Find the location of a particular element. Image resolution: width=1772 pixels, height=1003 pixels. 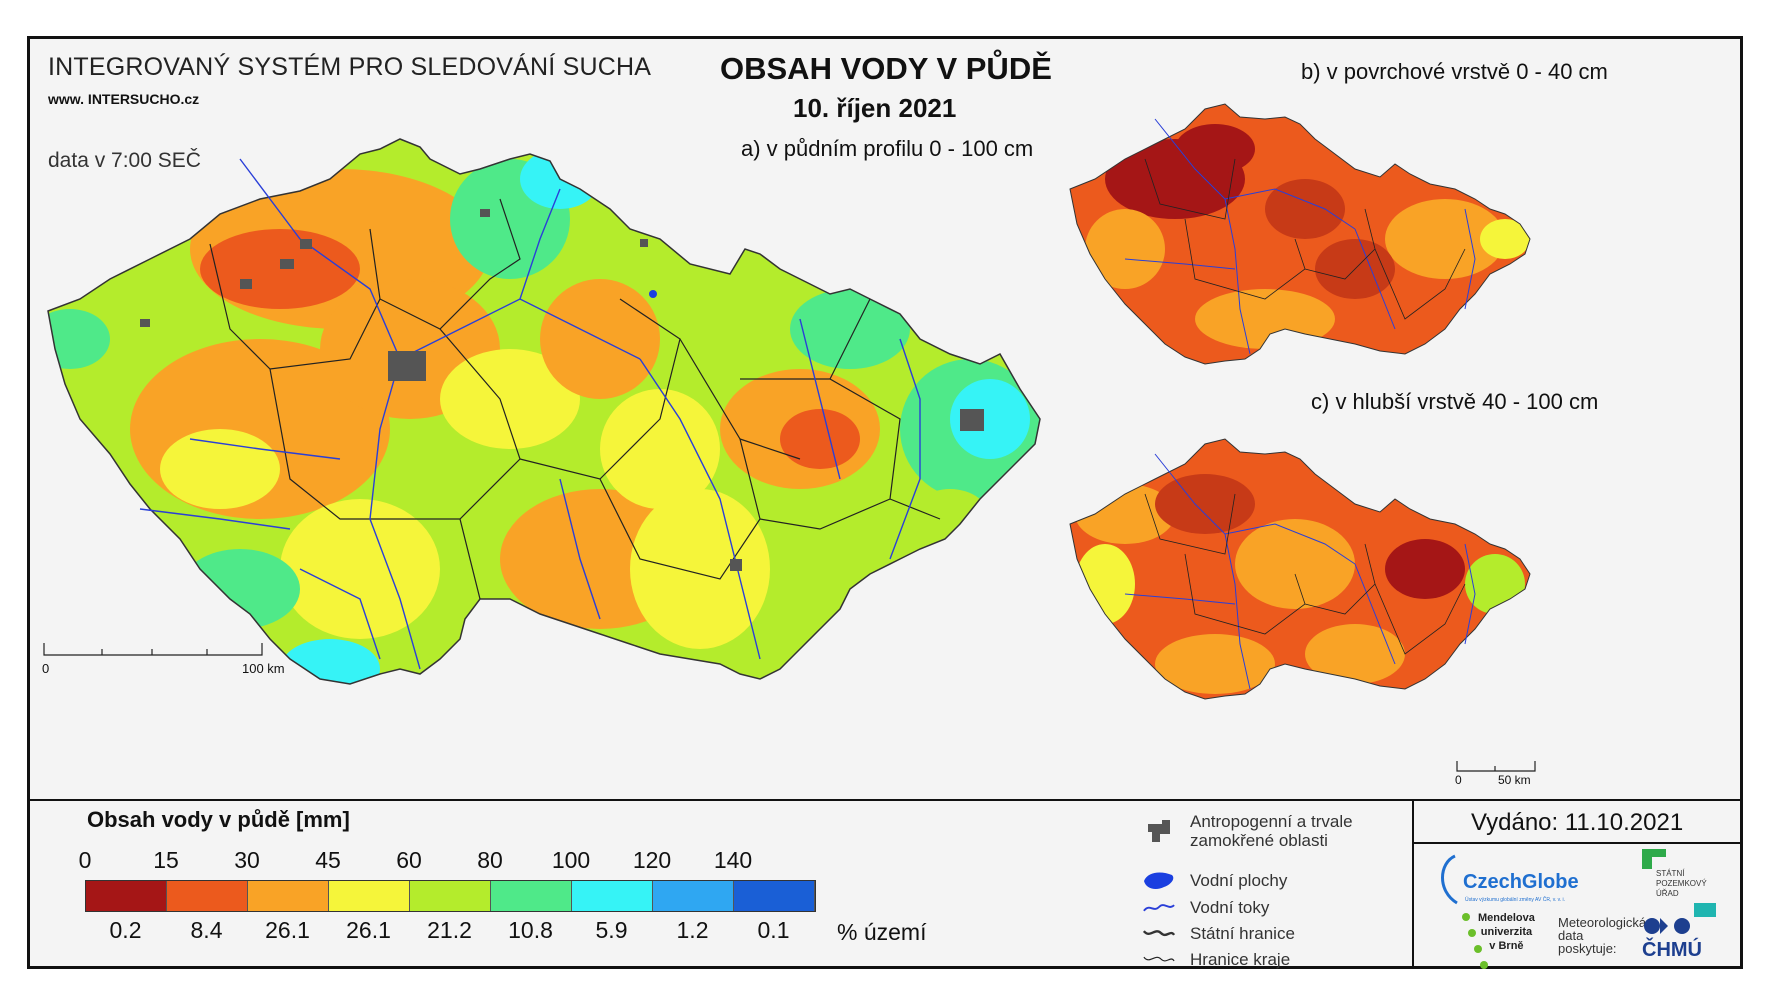

legend-tick-label: 140 is located at coordinates (733, 860).